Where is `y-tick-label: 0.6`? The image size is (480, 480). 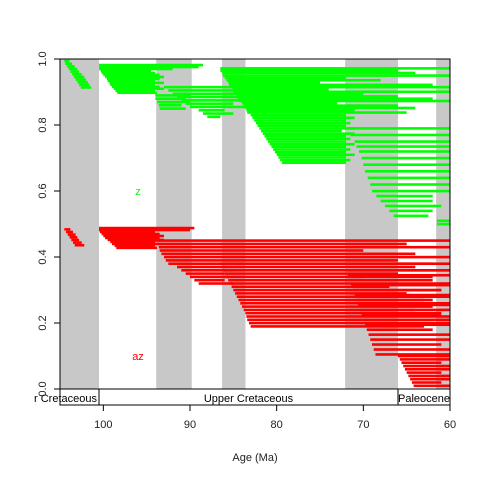 y-tick-label: 0.6 is located at coordinates (43, 190).